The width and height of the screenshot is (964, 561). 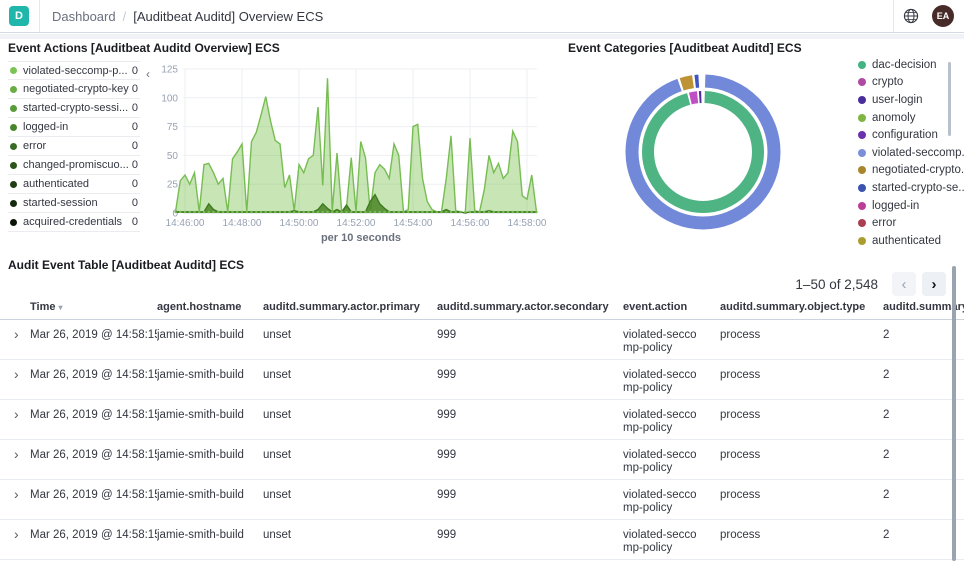 I want to click on legend-item-label: error, so click(x=35, y=146).